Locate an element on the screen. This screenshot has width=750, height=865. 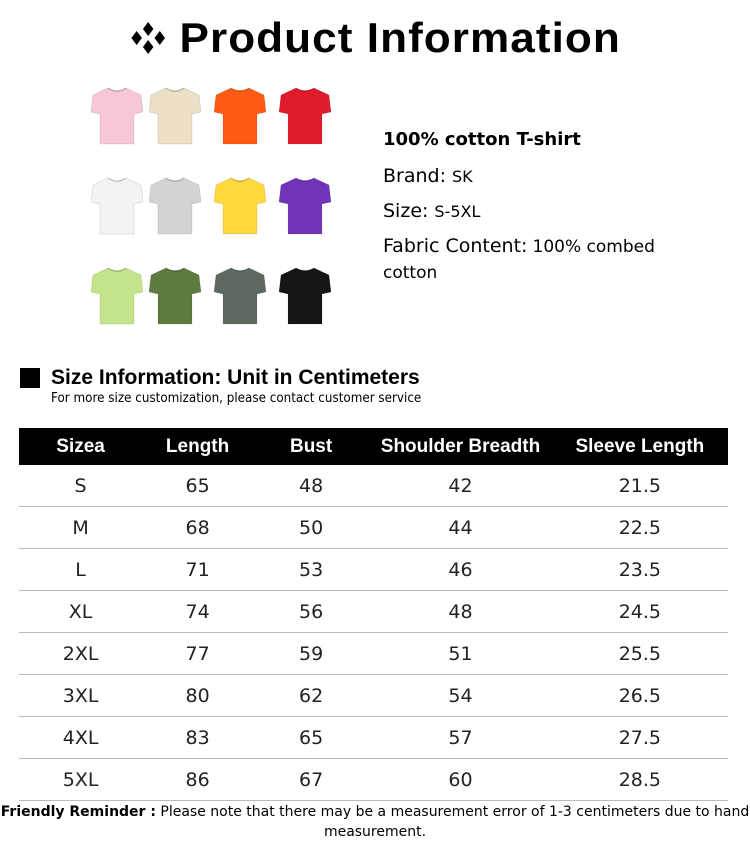
table-cell: 2XL is located at coordinates (81, 653).